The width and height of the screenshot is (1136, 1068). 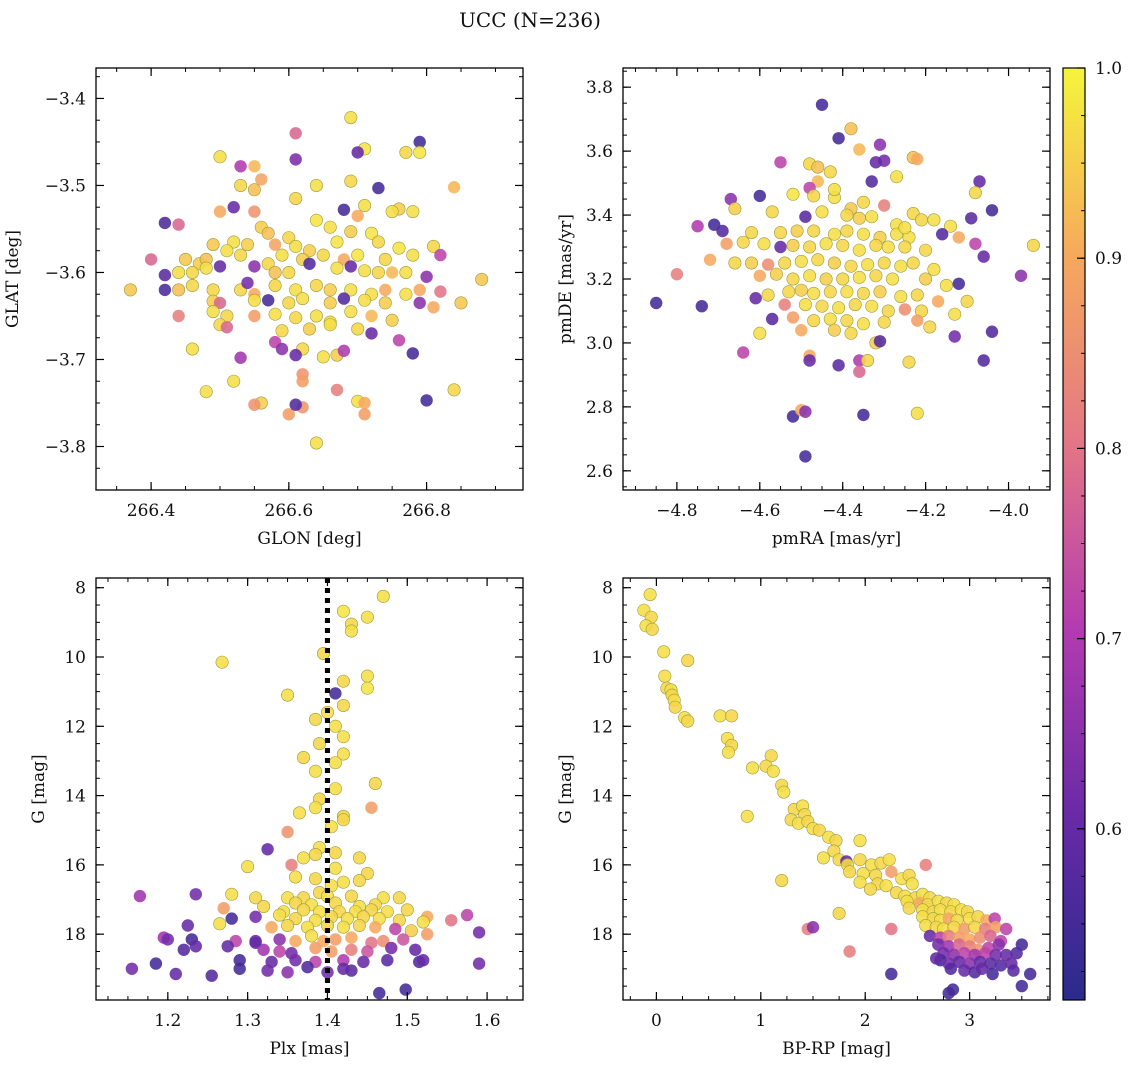 I want to click on y-tick-label: 18, so click(x=602, y=935).